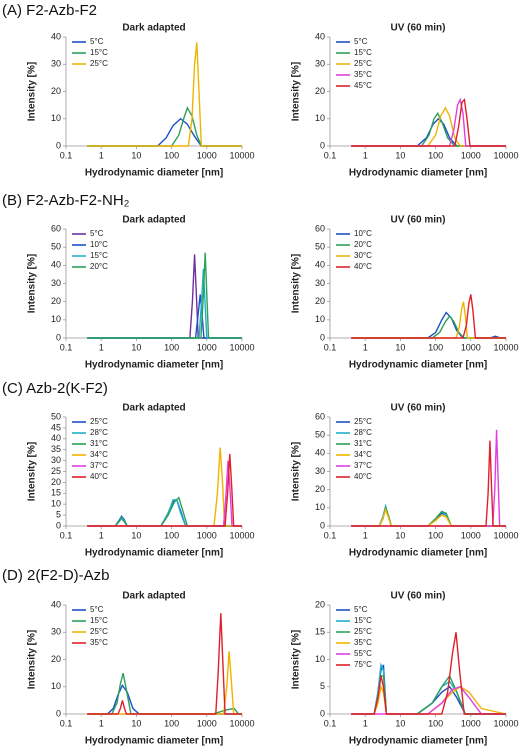 This screenshot has width=520, height=746. What do you see at coordinates (56, 493) in the screenshot?
I see `y-tick-label: 15` at bounding box center [56, 493].